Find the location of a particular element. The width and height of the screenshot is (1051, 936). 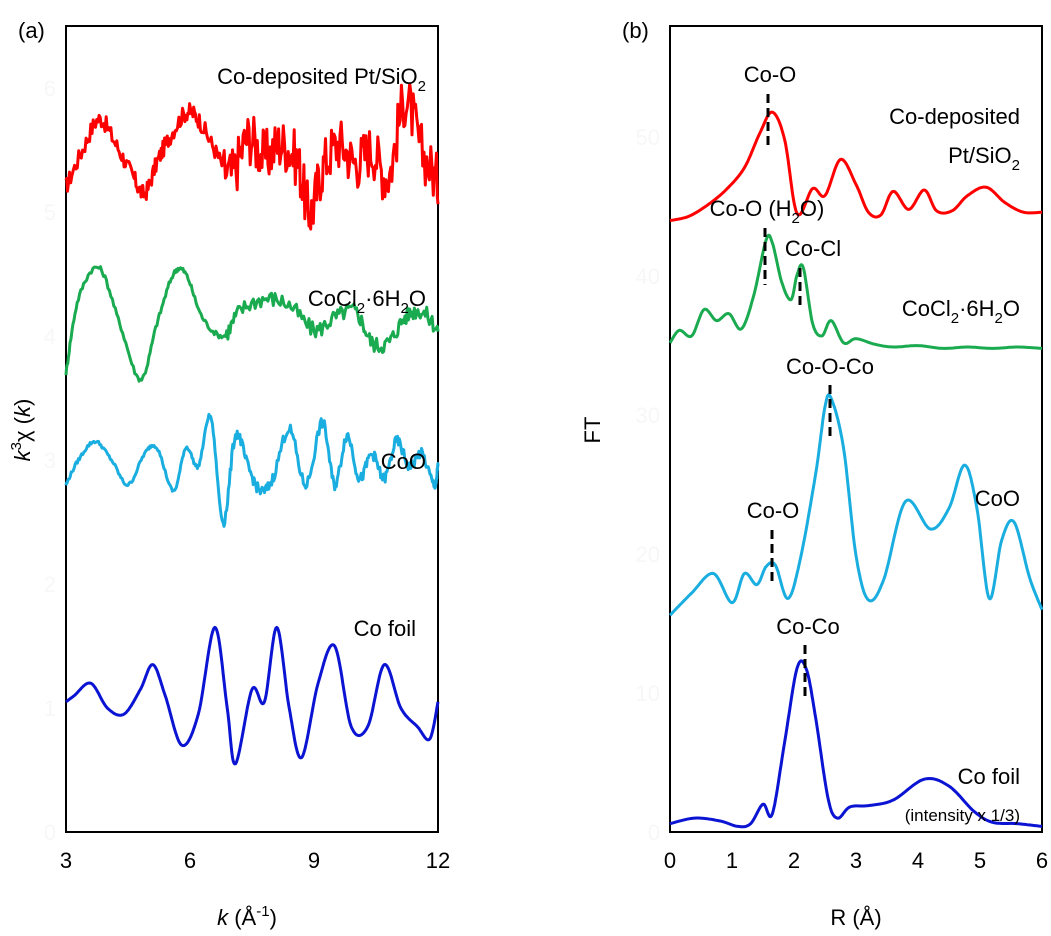

x-tick-label: 12 is located at coordinates (438, 860).